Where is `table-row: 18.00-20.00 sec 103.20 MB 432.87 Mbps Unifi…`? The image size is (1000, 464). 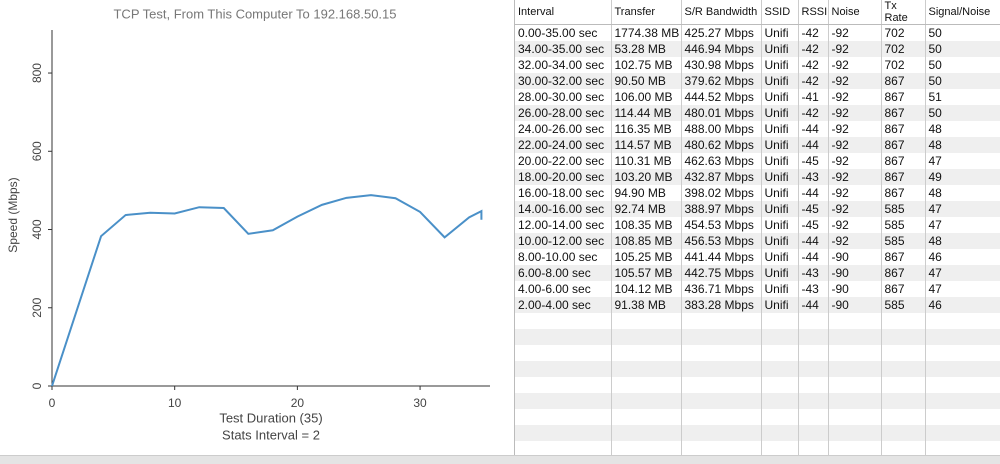
table-row: 18.00-20.00 sec 103.20 MB 432.87 Mbps Unifi… is located at coordinates (757, 177).